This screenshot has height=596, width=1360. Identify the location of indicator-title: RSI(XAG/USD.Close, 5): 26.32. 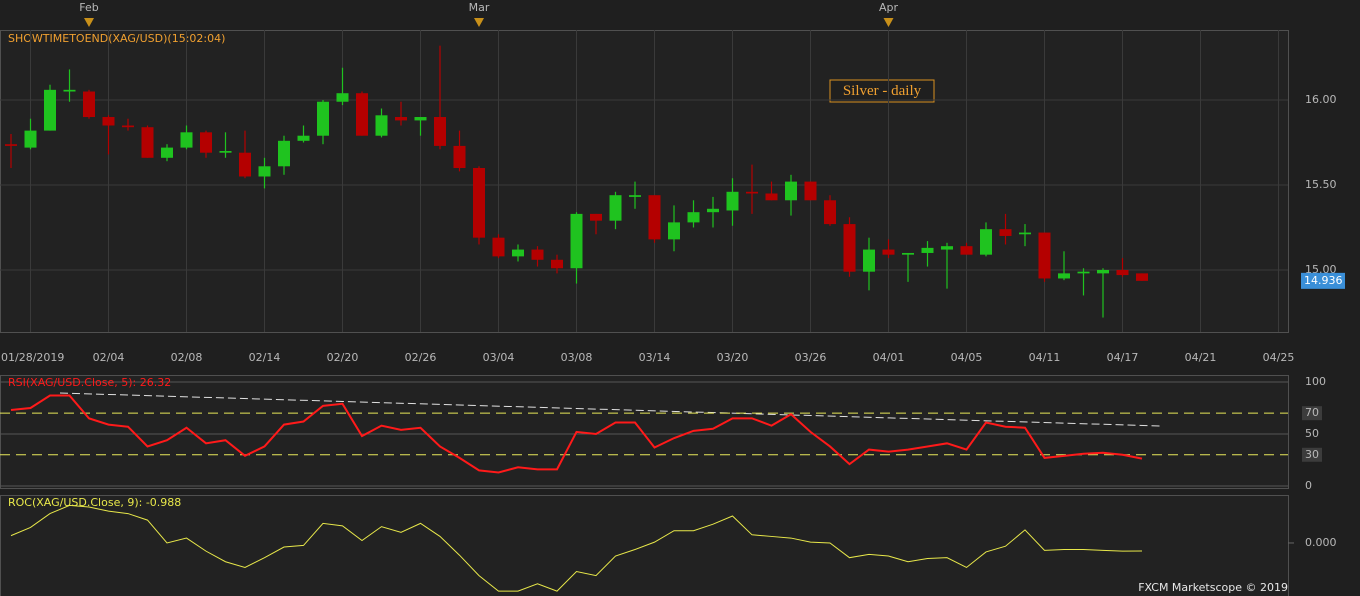
(89, 382).